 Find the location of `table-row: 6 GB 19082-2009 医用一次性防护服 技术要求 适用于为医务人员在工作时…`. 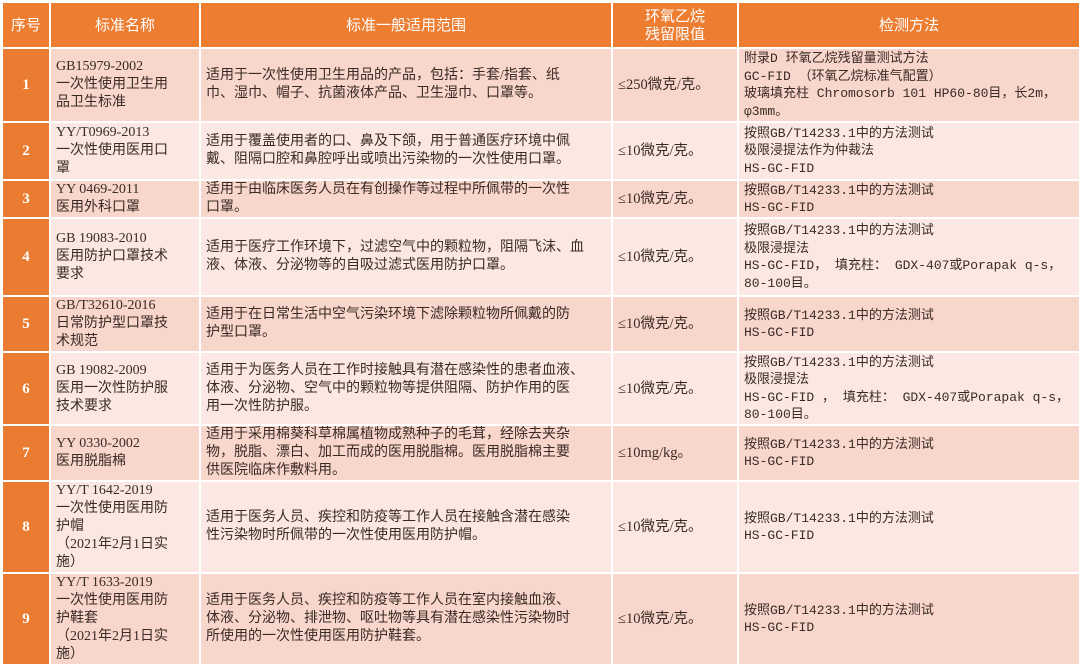

table-row: 6 GB 19082-2009 医用一次性防护服 技术要求 适用于为医务人员在工作时… is located at coordinates (540, 388).